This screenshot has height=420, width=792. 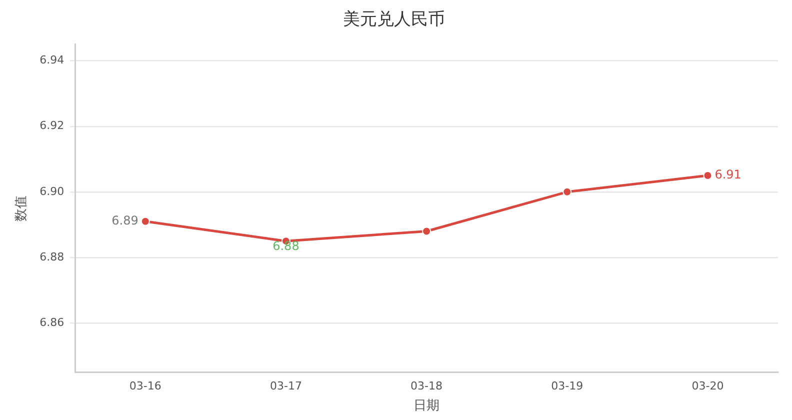 What do you see at coordinates (286, 246) in the screenshot?
I see `data-label: 6.88` at bounding box center [286, 246].